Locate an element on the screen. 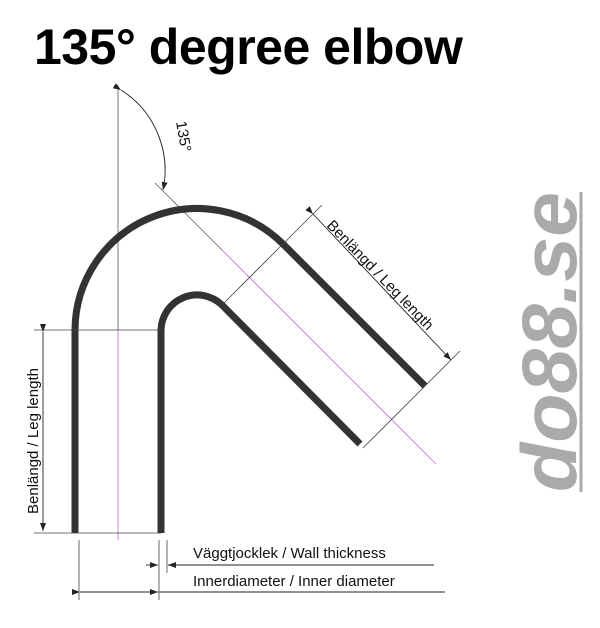 The width and height of the screenshot is (600, 628). do88-logo: do88.se is located at coordinates (549, 342).